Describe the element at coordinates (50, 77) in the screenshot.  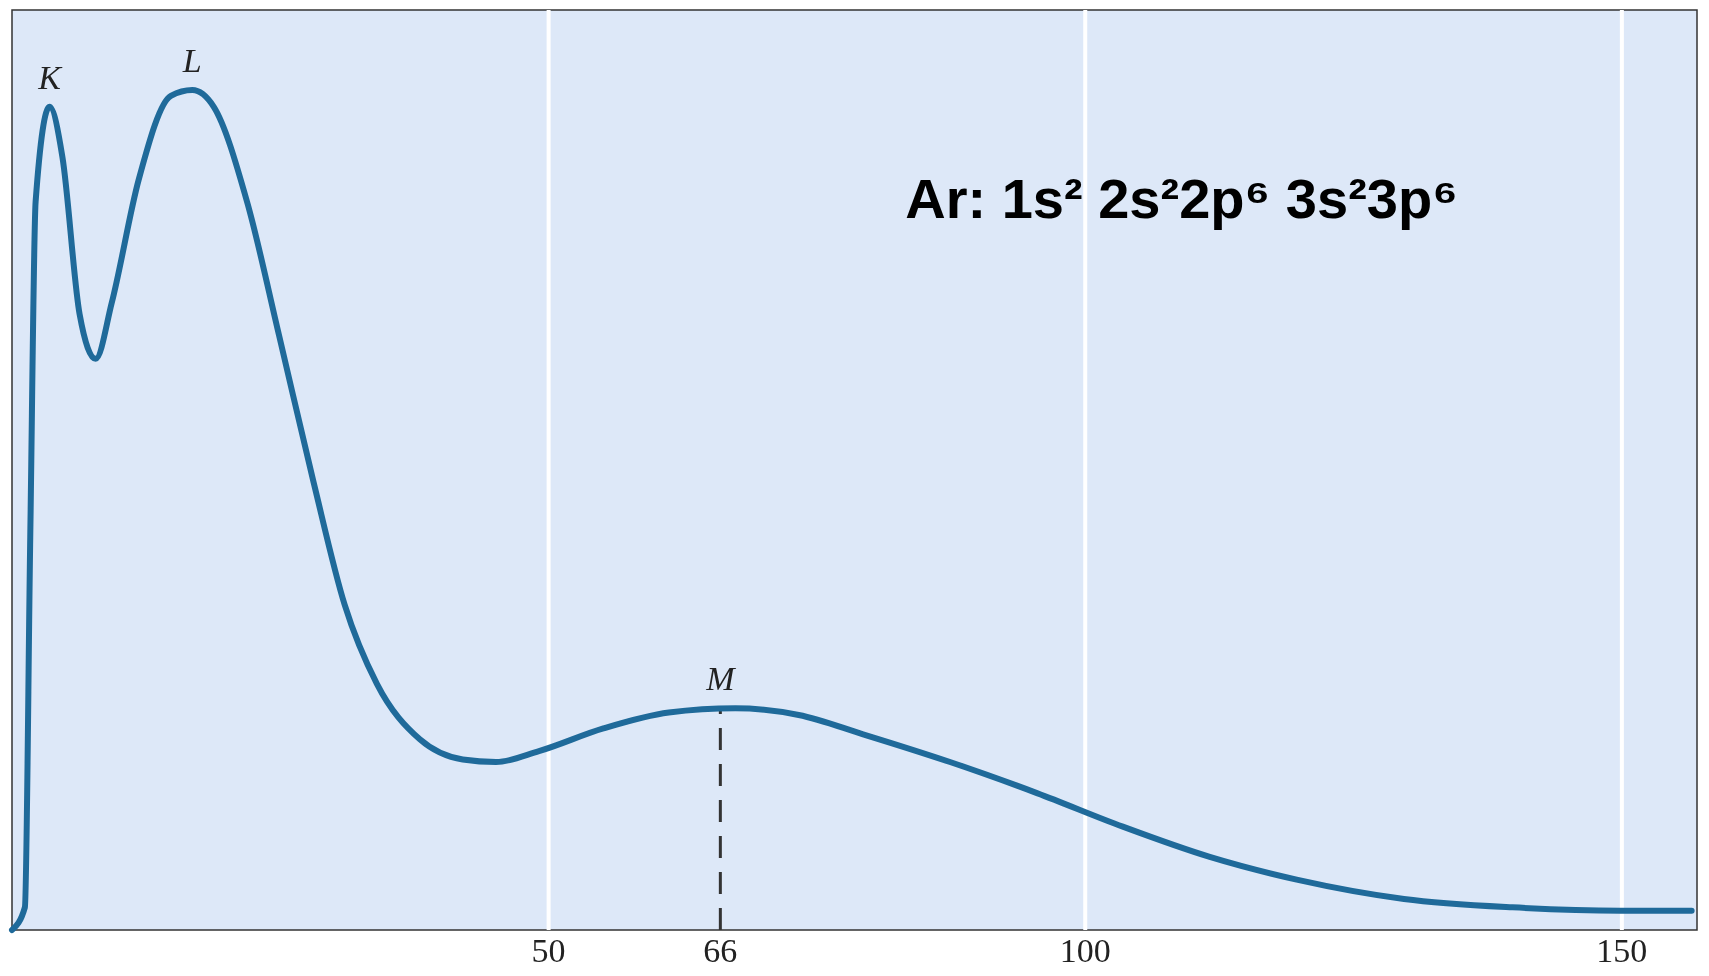
I see `annotation: K` at that location.